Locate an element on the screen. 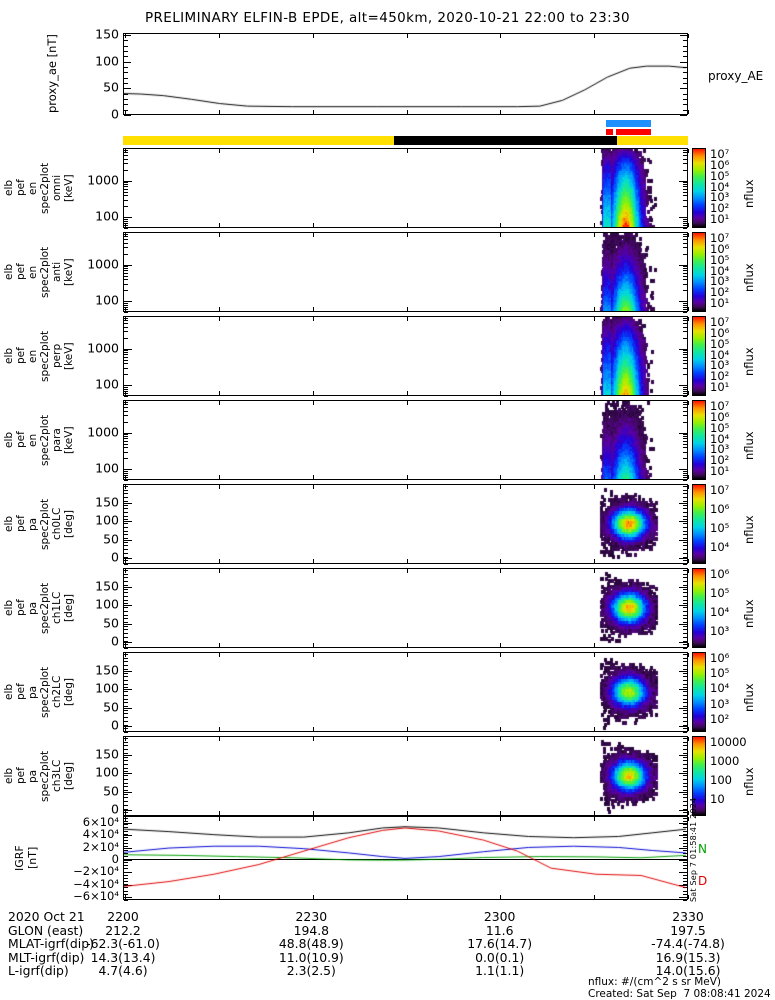  xaxis-row-value: 194.8 is located at coordinates (311, 930).